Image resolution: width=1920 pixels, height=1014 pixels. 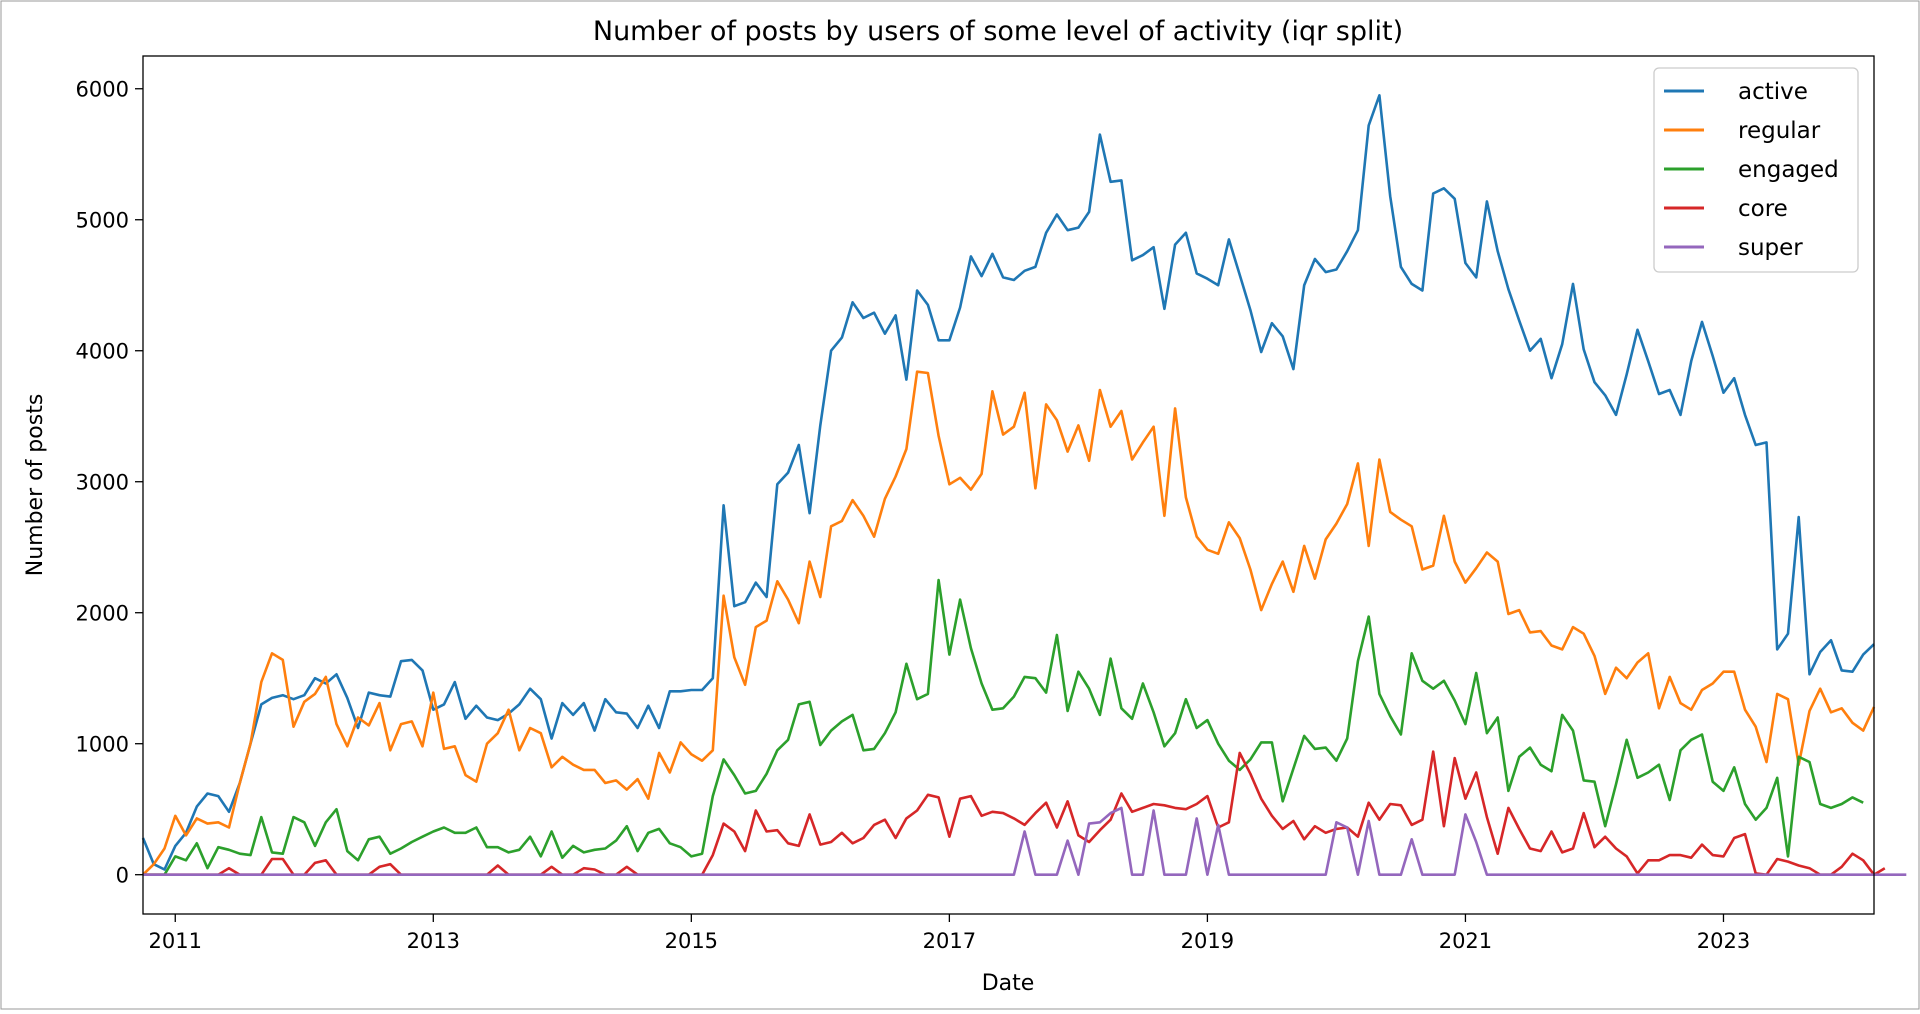 I want to click on y-tick-label: 6000, so click(x=102, y=90).